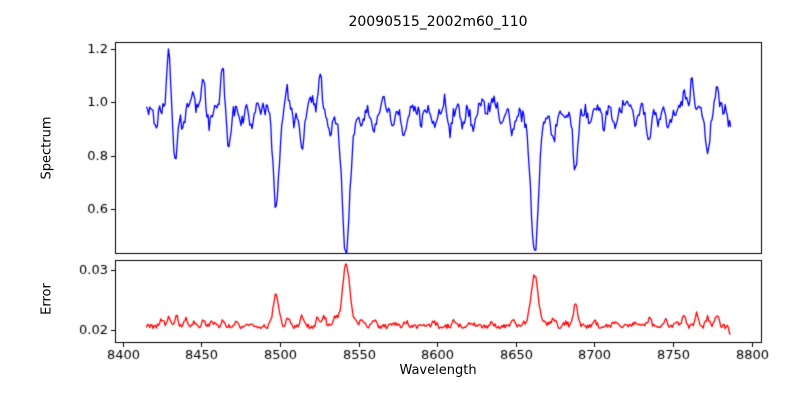  I want to click on x-axis-label-wavelength: Wavelength, so click(438, 370).